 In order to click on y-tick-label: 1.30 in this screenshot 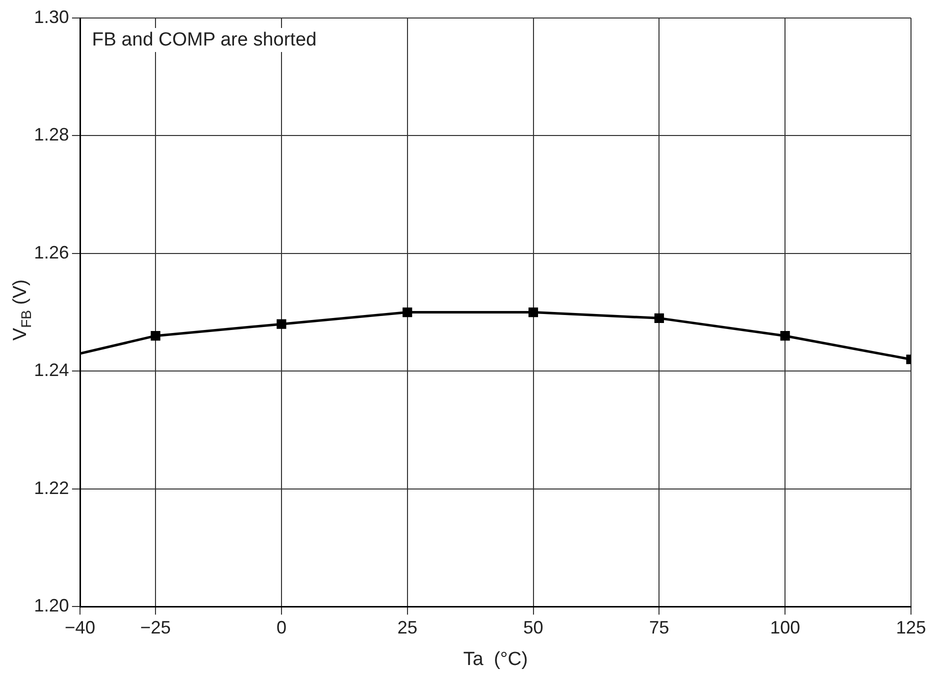, I will do `click(51, 16)`.